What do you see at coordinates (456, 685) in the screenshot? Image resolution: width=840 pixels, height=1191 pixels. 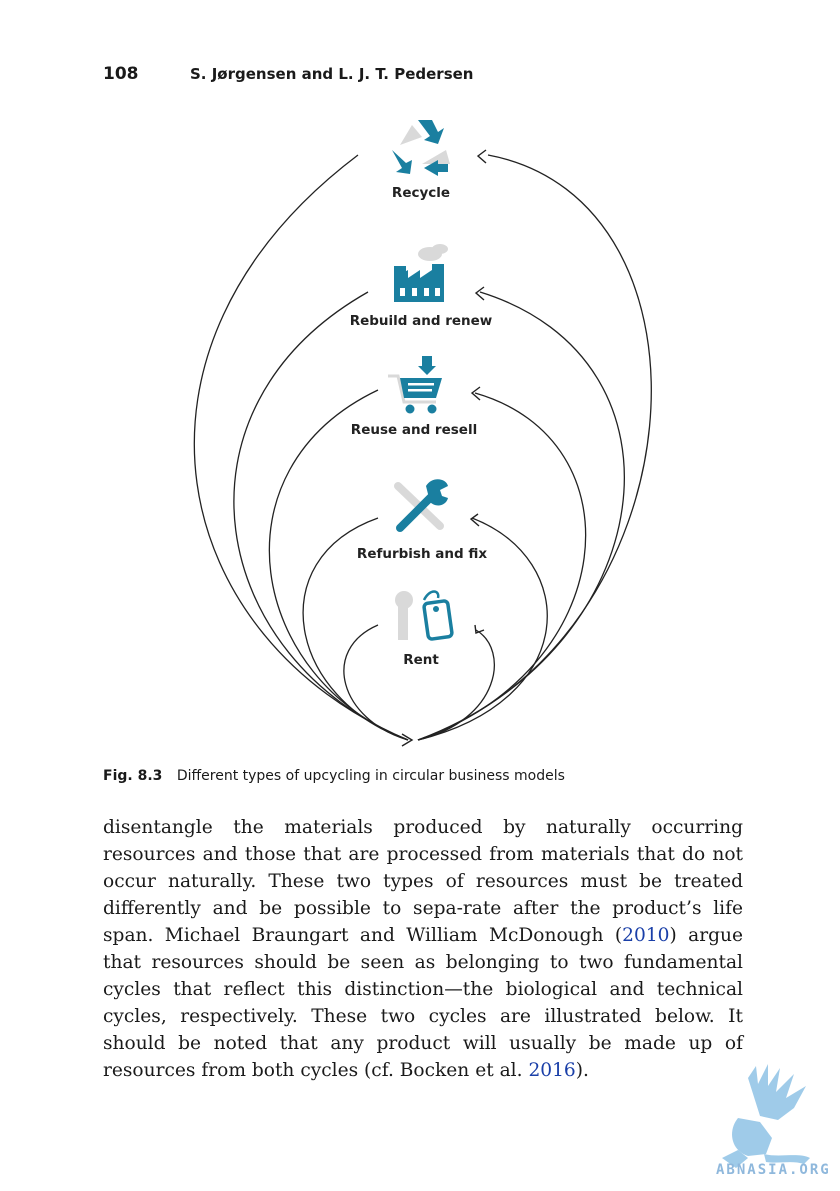 I see `rent-loop-right` at bounding box center [456, 685].